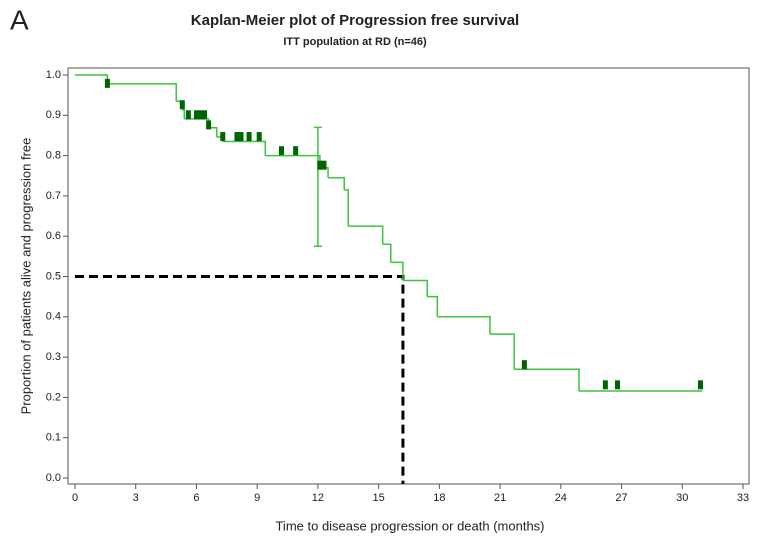  What do you see at coordinates (53, 438) in the screenshot?
I see `y-tick-label: 0.1` at bounding box center [53, 438].